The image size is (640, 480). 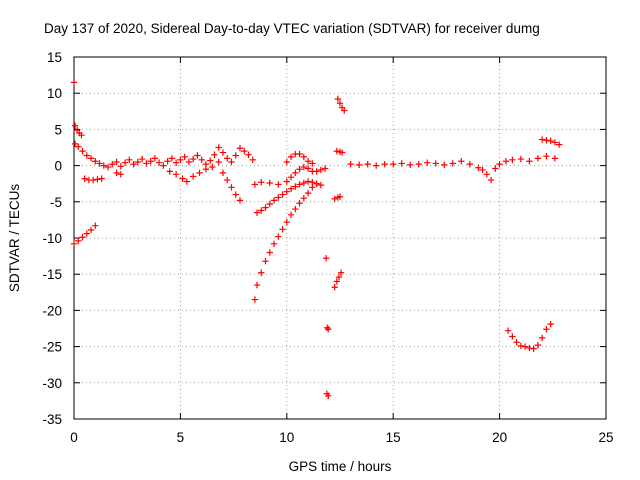 What do you see at coordinates (52, 419) in the screenshot?
I see `y-tick-label: -35` at bounding box center [52, 419].